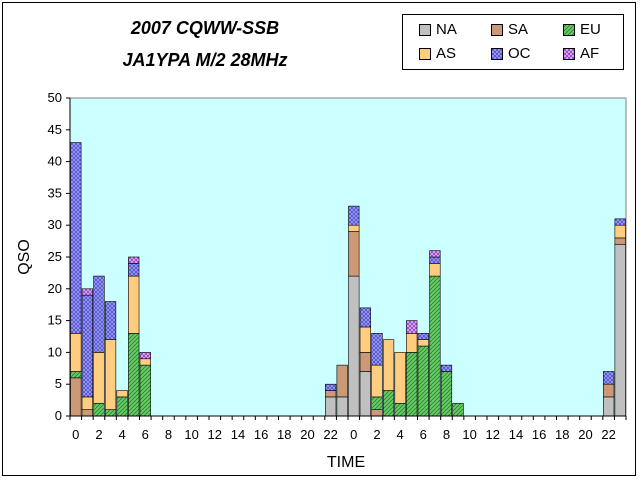  What do you see at coordinates (590, 53) in the screenshot?
I see `legend-label-AF: AF` at bounding box center [590, 53].